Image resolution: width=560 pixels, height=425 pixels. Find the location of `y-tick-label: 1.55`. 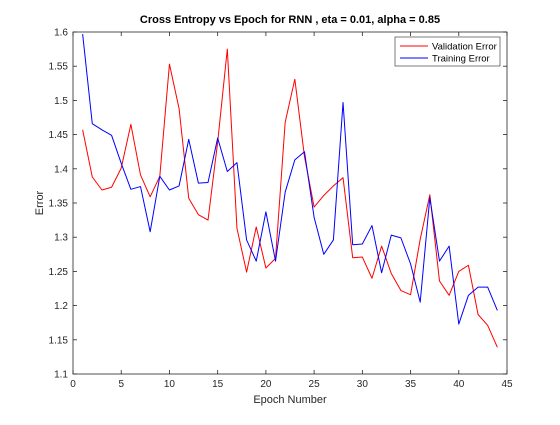

y-tick-label: 1.55 is located at coordinates (59, 67).